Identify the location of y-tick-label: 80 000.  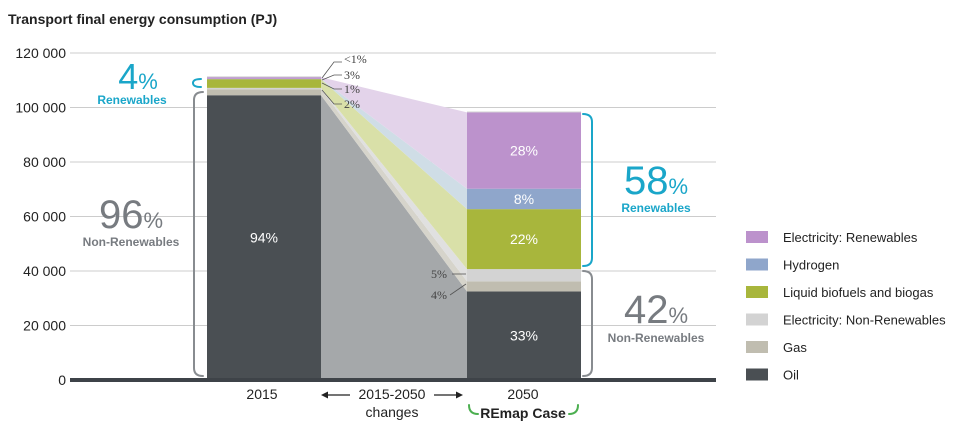
(44, 162).